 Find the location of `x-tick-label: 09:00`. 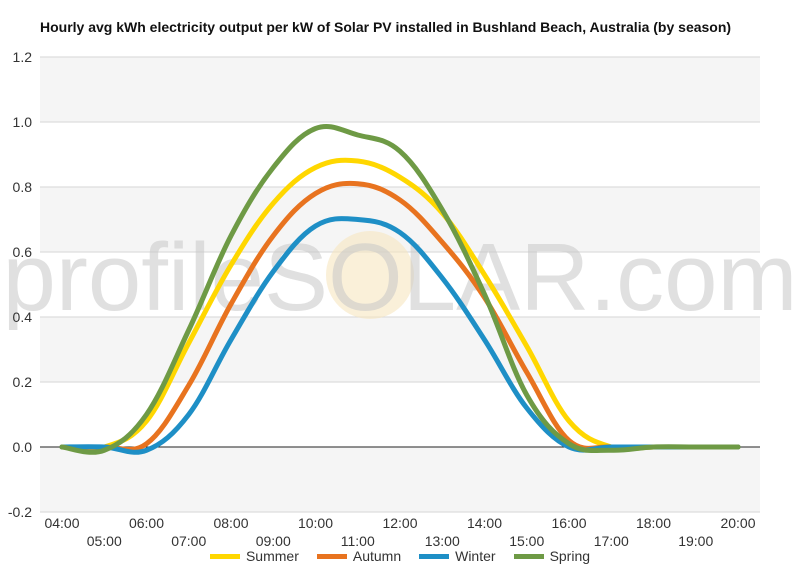

x-tick-label: 09:00 is located at coordinates (273, 541).